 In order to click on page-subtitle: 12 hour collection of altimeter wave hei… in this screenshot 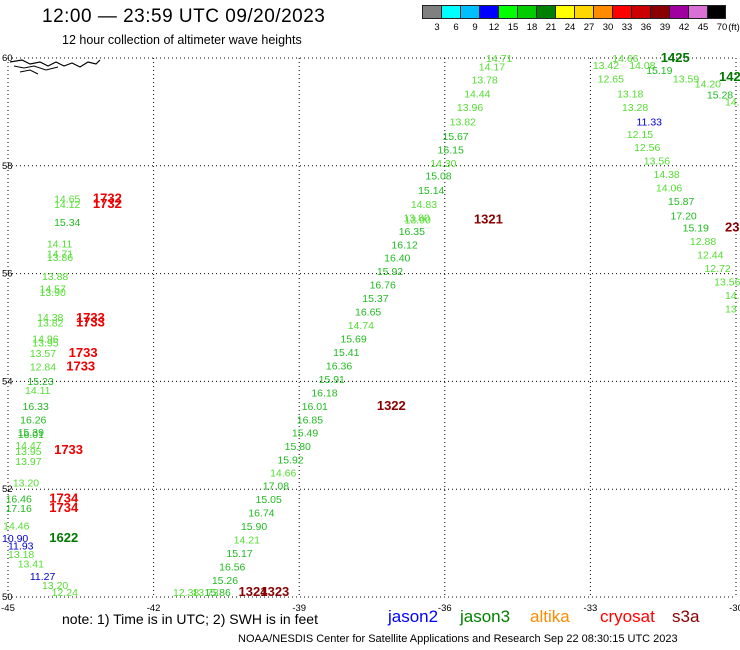, I will do `click(182, 40)`.